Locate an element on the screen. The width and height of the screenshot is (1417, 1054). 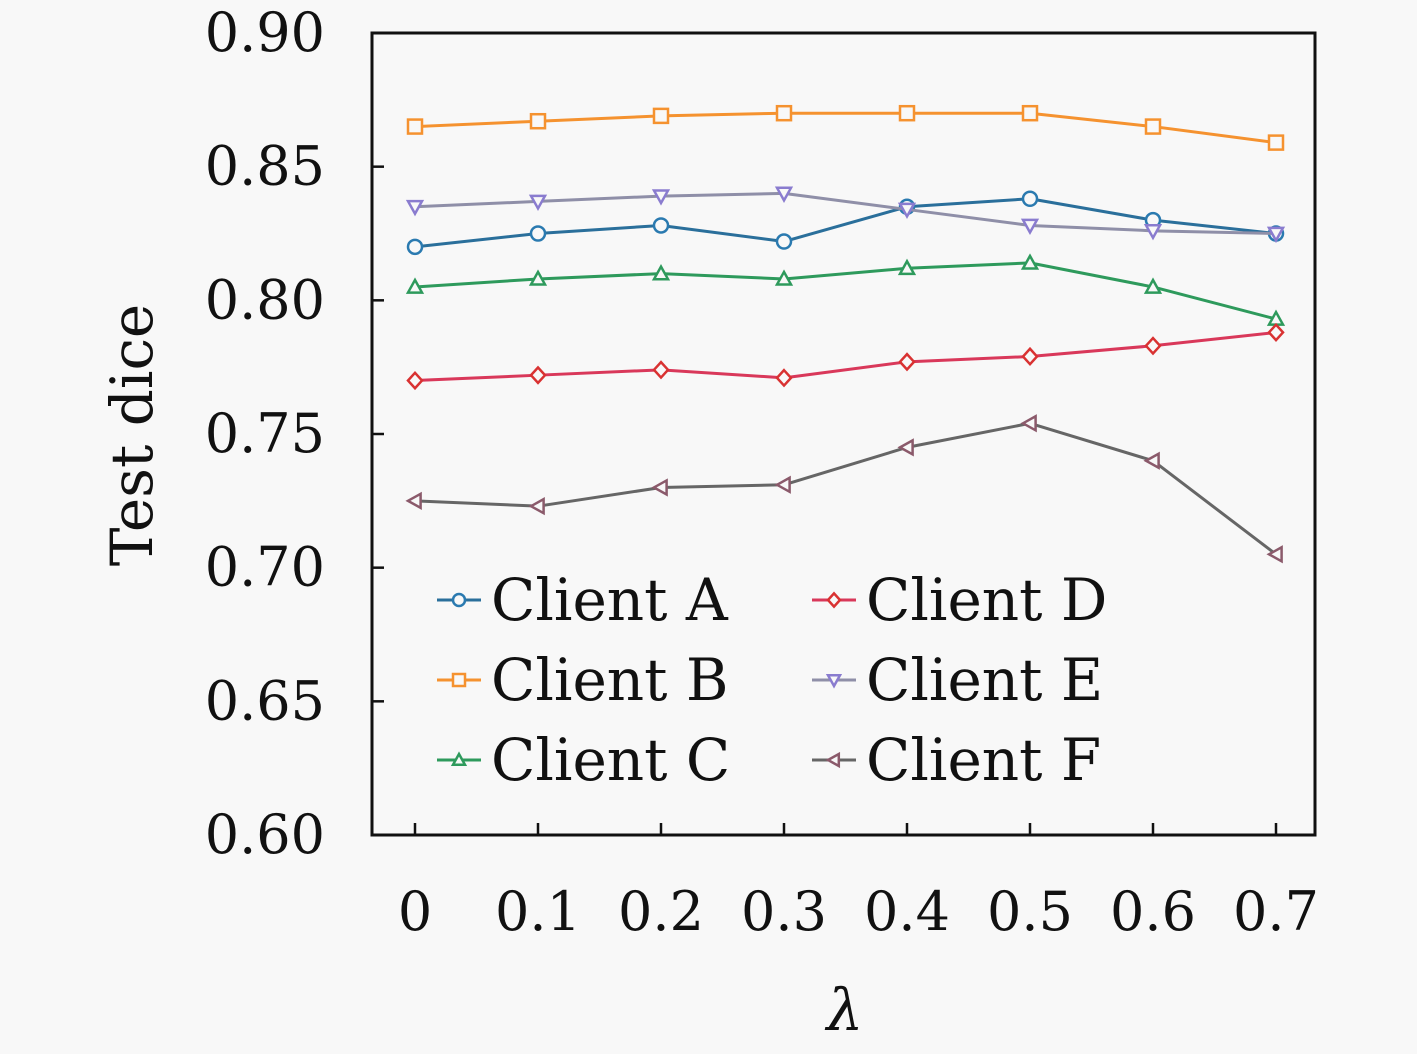
legend-label: Client D is located at coordinates (986, 600).